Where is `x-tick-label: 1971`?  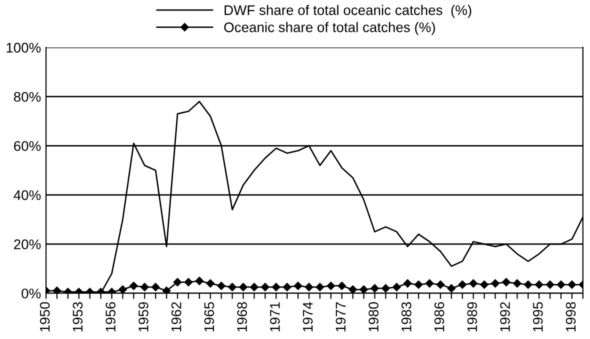 x-tick-label: 1971 is located at coordinates (275, 317).